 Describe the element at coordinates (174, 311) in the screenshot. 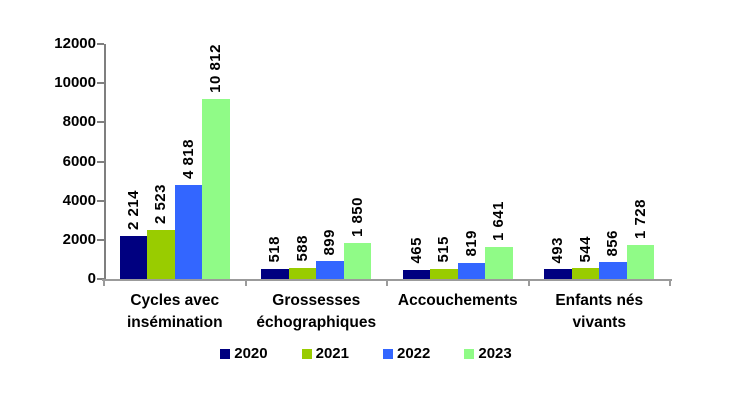

I see `category-label: Cycles avec insémination` at that location.